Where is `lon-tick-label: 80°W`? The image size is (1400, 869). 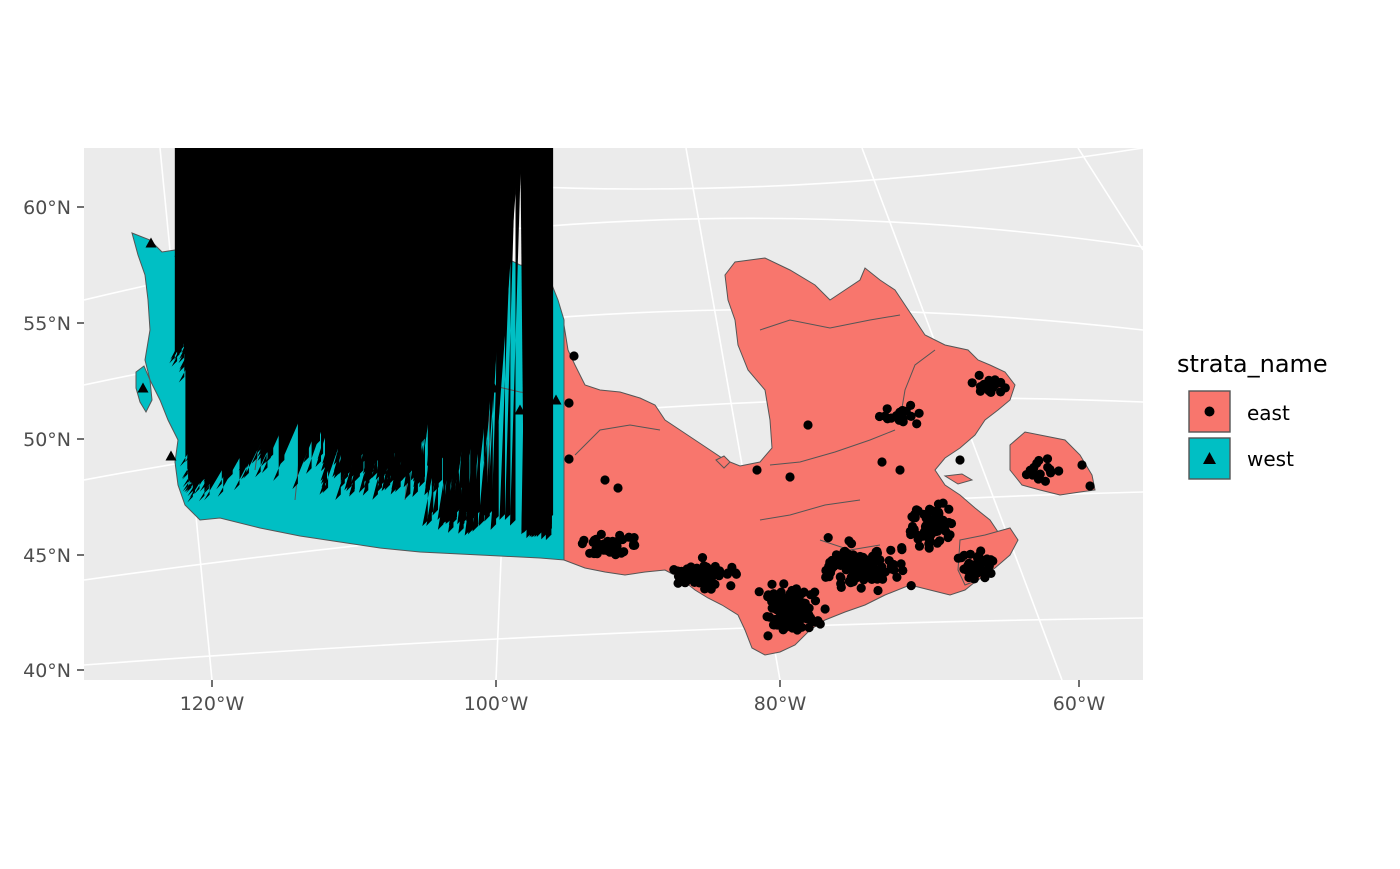 lon-tick-label: 80°W is located at coordinates (780, 704).